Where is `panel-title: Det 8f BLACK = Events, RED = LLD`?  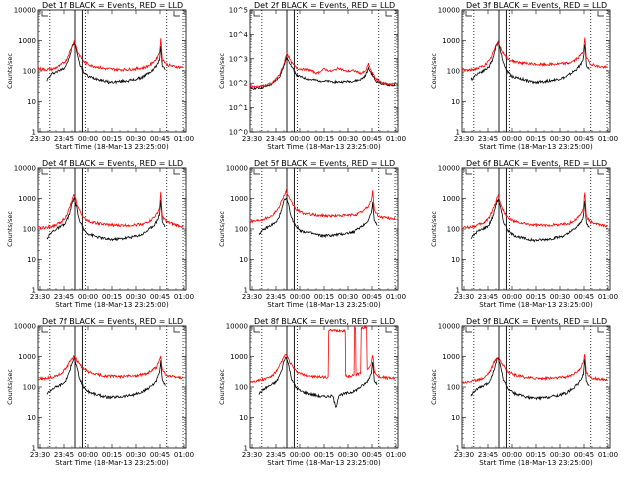
panel-title: Det 8f BLACK = Events, RED = LLD is located at coordinates (324, 321).